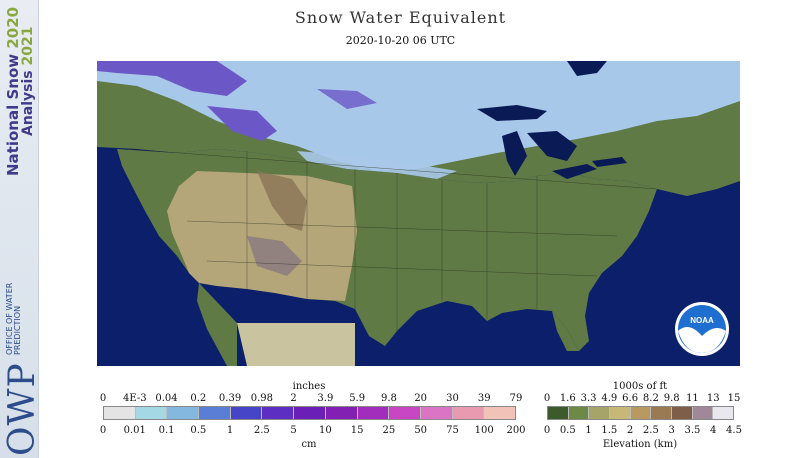 Image resolution: width=801 pixels, height=458 pixels. What do you see at coordinates (103, 430) in the screenshot?
I see `swe-bottom-label: 0` at bounding box center [103, 430].